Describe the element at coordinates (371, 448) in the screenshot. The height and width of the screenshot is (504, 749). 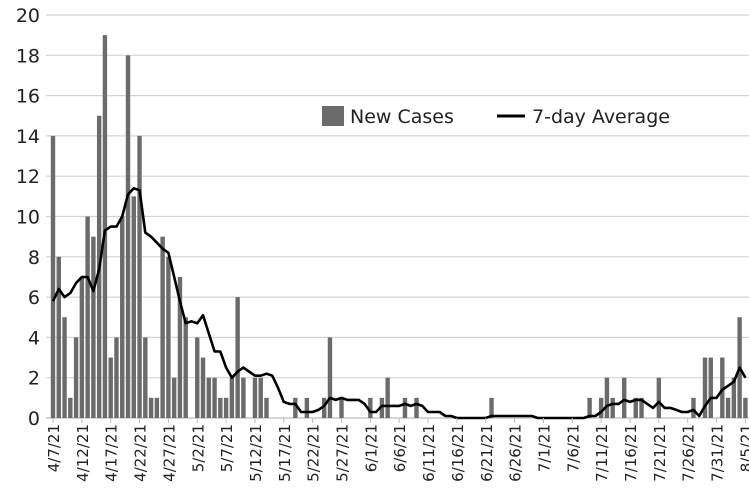
I see `x-tick-label: 6/1/21` at that location.